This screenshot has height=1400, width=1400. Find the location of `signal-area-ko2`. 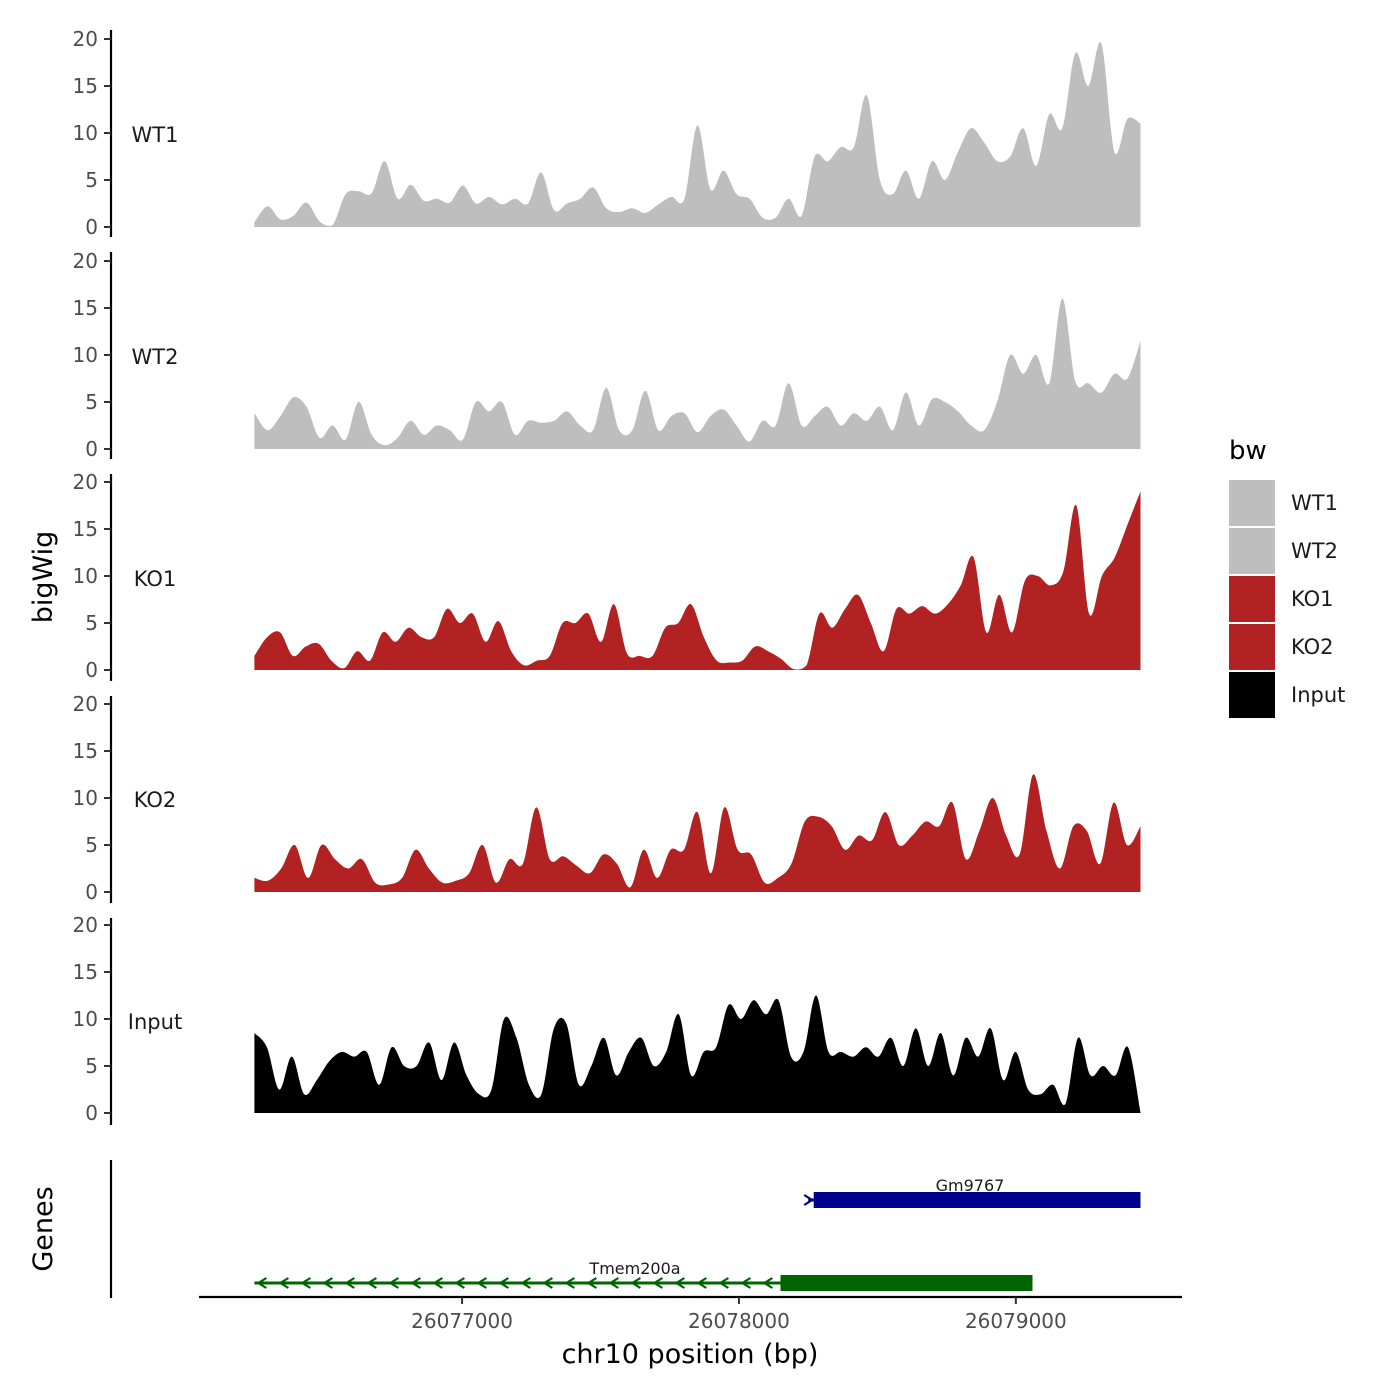

signal-area-ko2 is located at coordinates (697, 833).